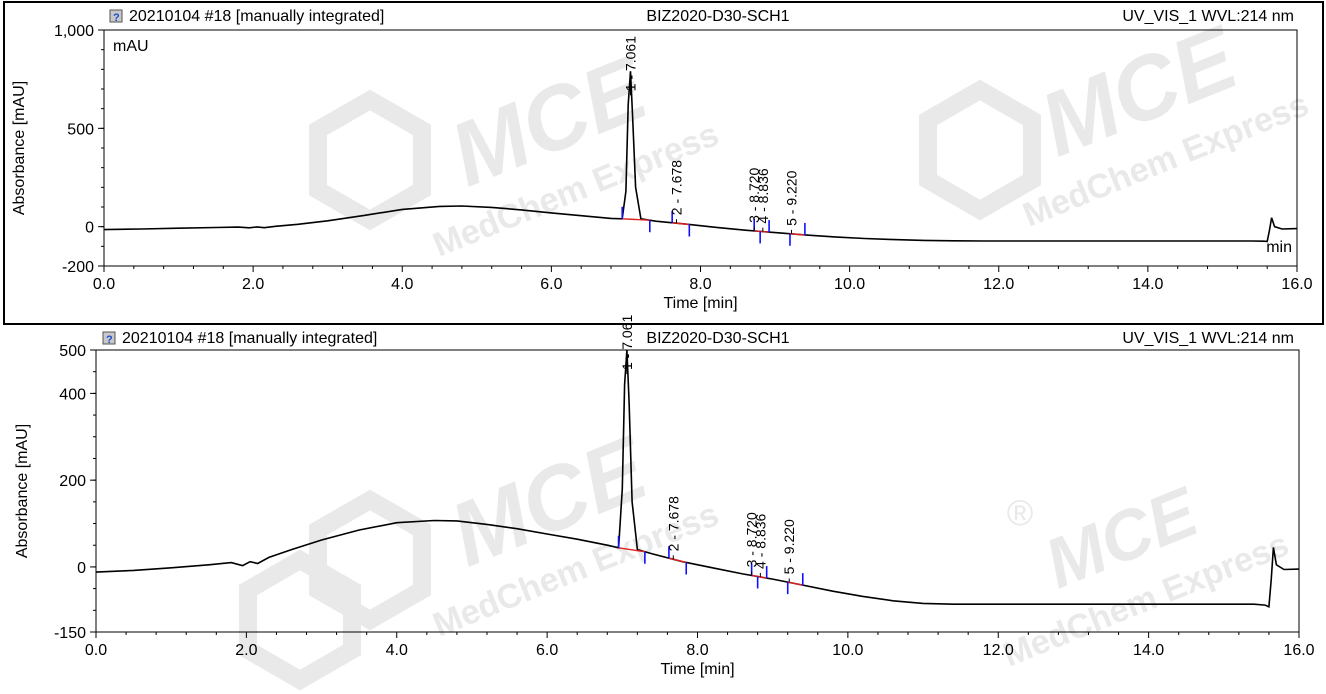 The image size is (1326, 694). I want to click on watermark-registered-mark: ®, so click(1020, 512).